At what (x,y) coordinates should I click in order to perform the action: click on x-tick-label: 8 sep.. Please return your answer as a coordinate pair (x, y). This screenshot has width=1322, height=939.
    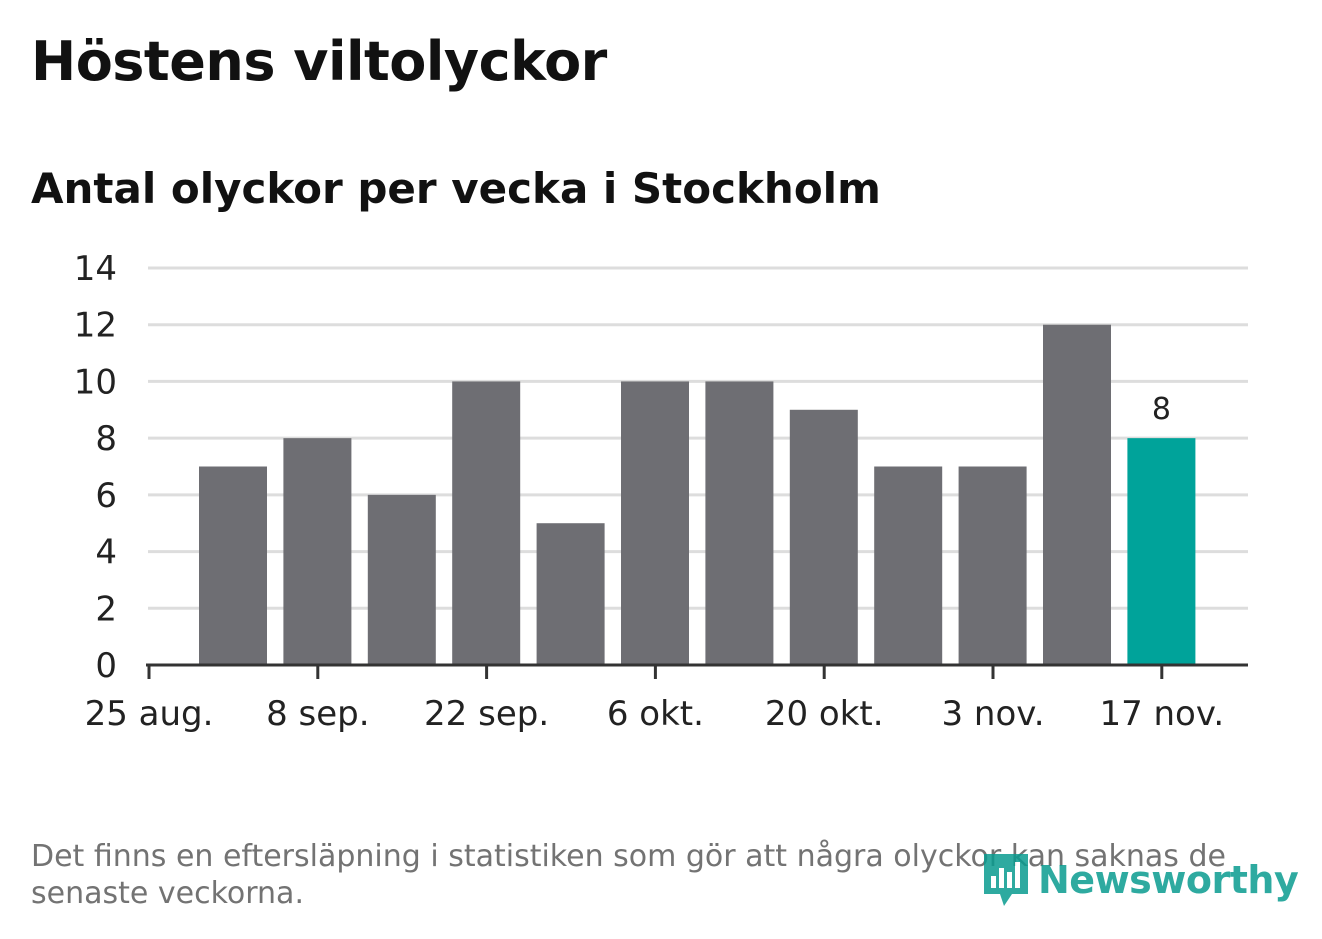
    Looking at the image, I should click on (317, 714).